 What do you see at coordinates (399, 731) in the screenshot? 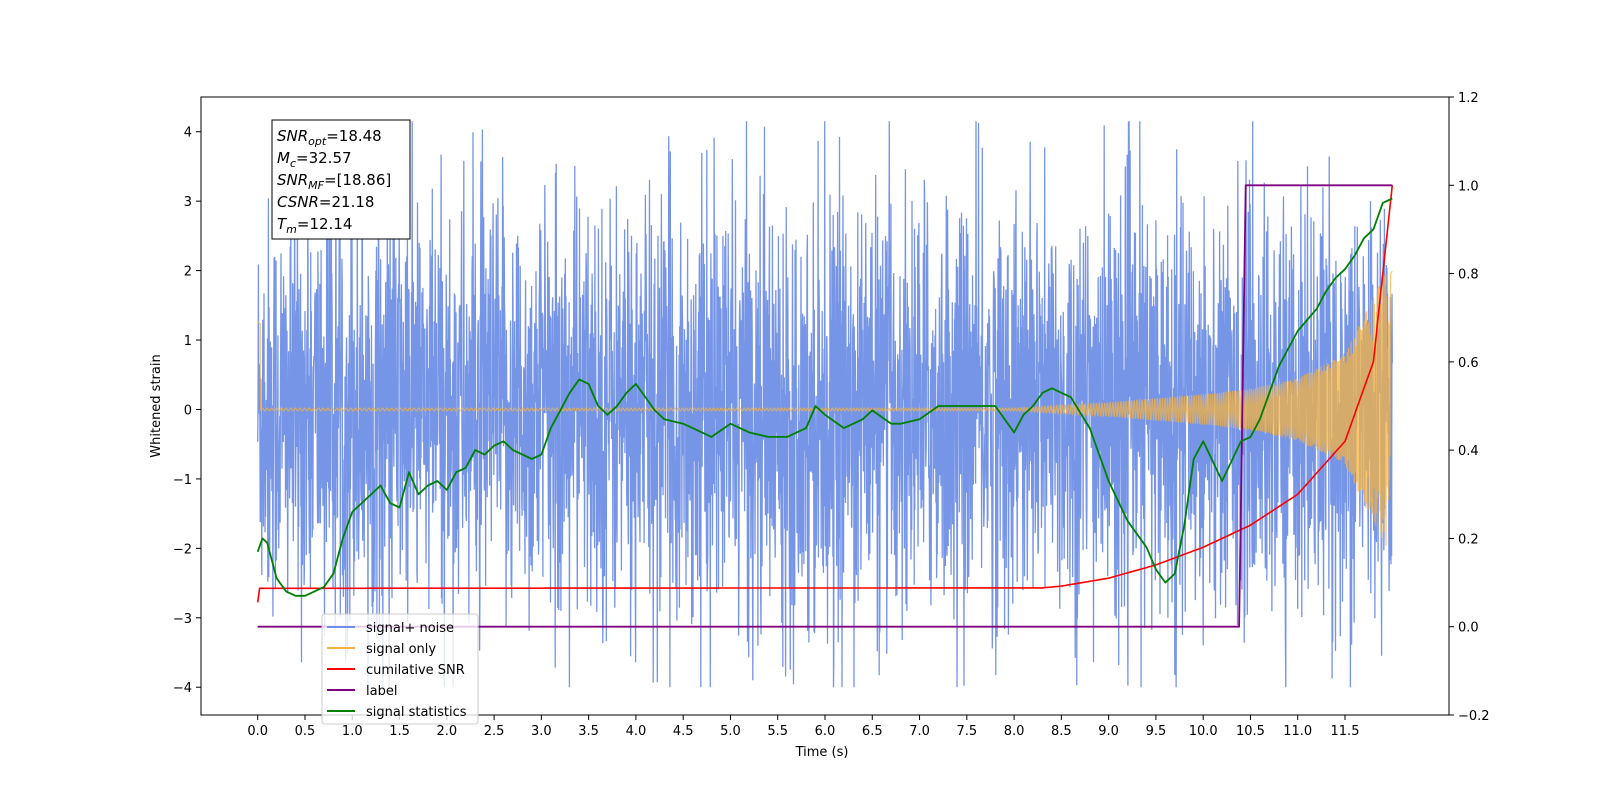
I see `x-tick-label: 1.5` at bounding box center [399, 731].